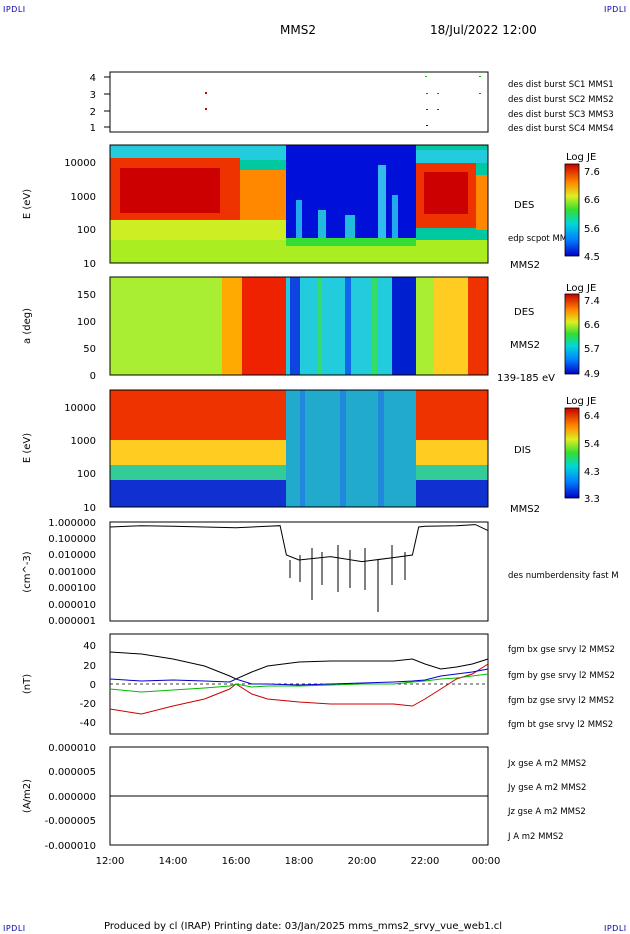 This screenshot has width=630, height=934. Describe the element at coordinates (298, 30) in the screenshot. I see `page-title: MMS2` at that location.